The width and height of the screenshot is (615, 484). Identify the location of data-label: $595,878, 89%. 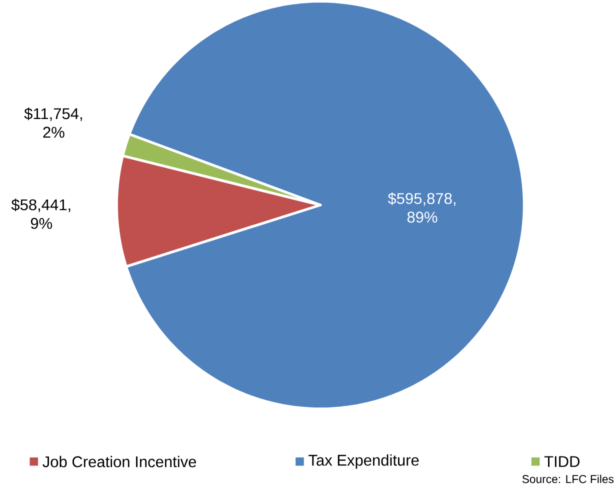
(422, 207).